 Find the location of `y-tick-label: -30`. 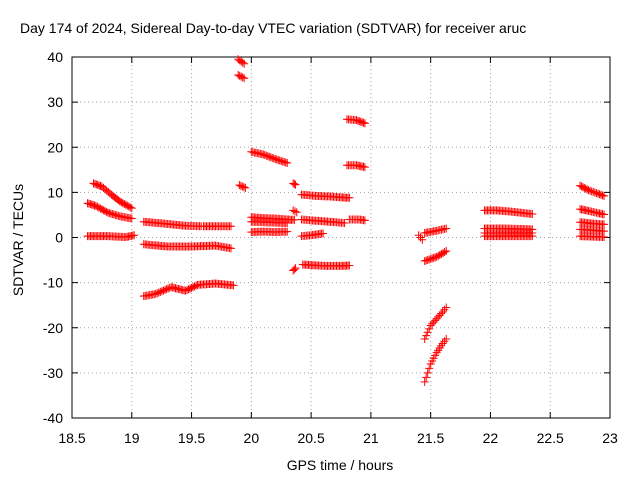

y-tick-label: -30 is located at coordinates (53, 373).